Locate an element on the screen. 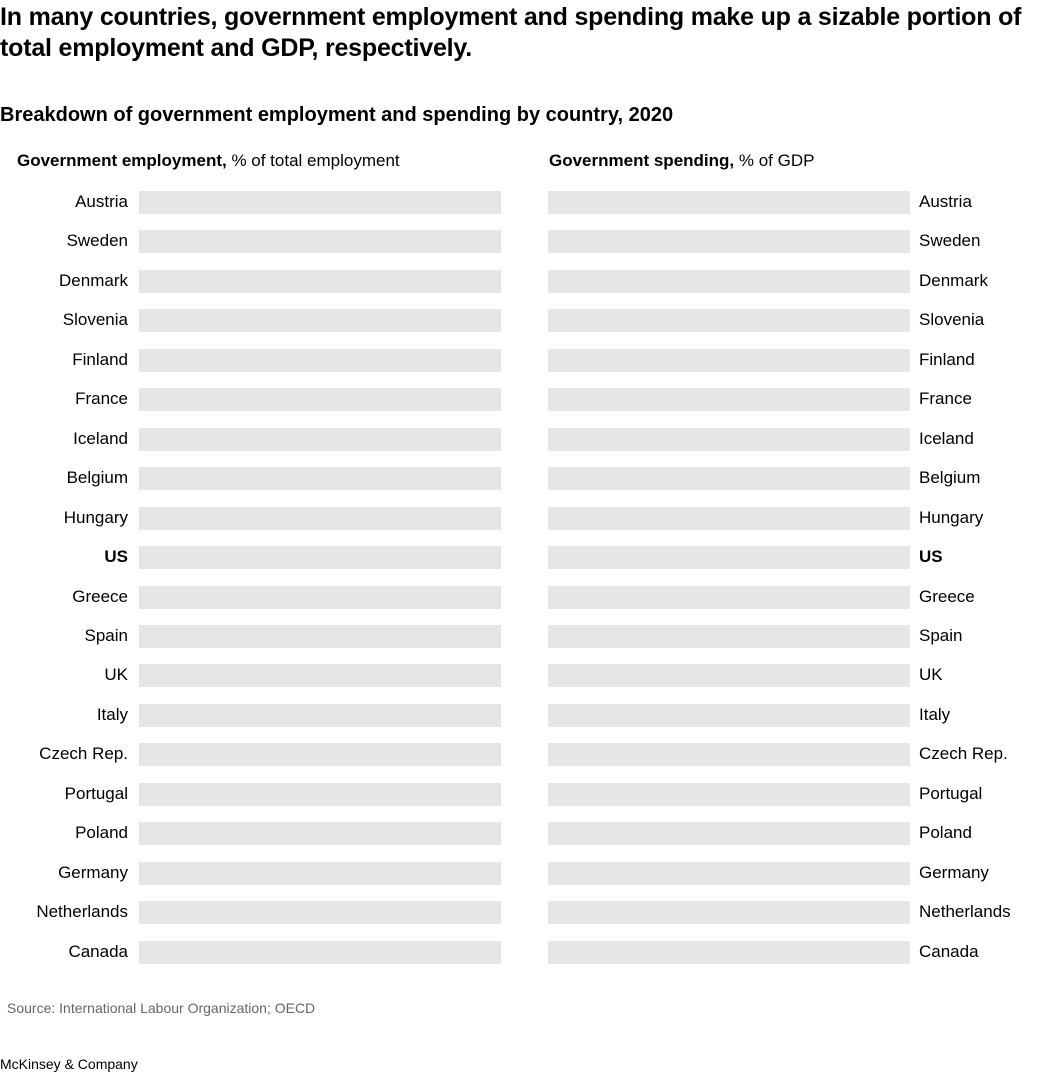 The height and width of the screenshot is (1080, 1046). category-label-right: Germany is located at coordinates (954, 872).